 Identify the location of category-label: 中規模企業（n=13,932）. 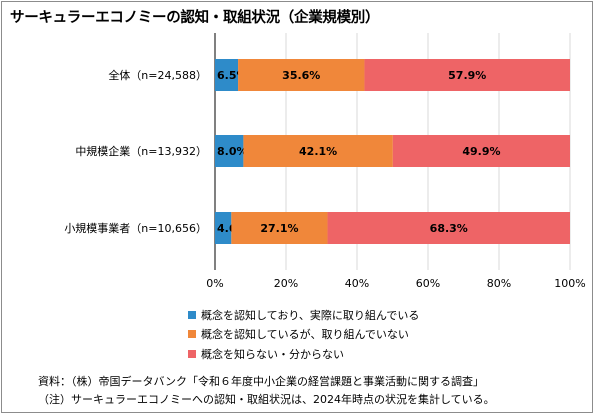
(141, 151).